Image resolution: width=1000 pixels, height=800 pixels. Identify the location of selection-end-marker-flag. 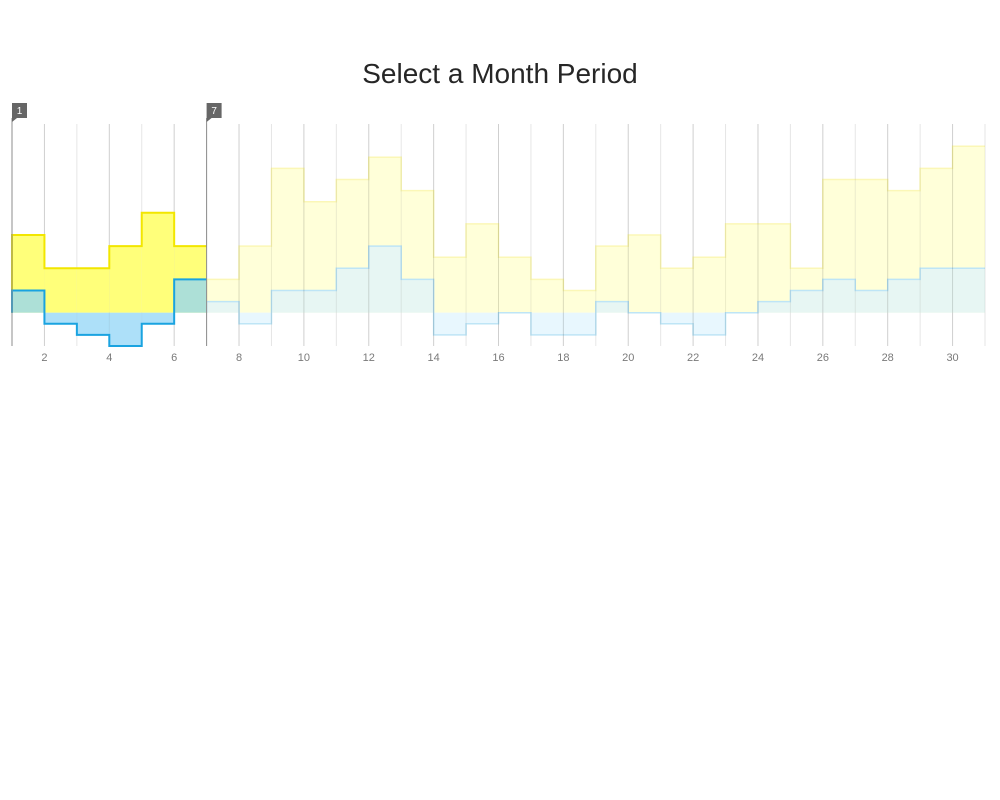
(214, 112).